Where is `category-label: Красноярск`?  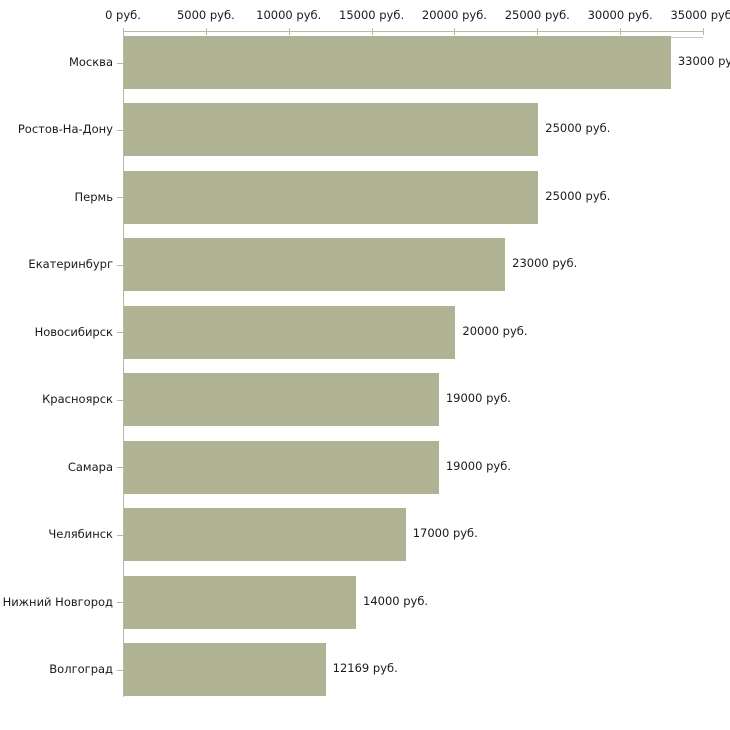
category-label: Красноярск is located at coordinates (77, 399).